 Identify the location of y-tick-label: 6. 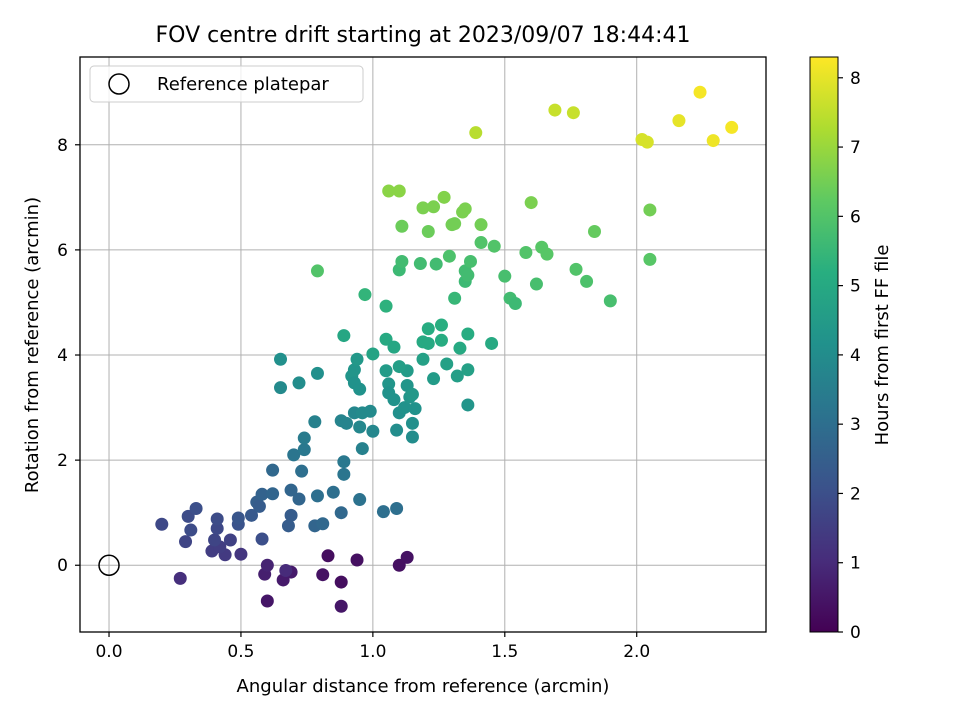
(62, 251).